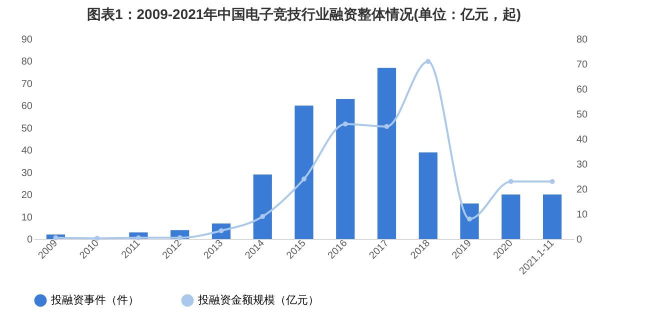 The height and width of the screenshot is (329, 660). I want to click on y-tick-label: 40, so click(27, 151).